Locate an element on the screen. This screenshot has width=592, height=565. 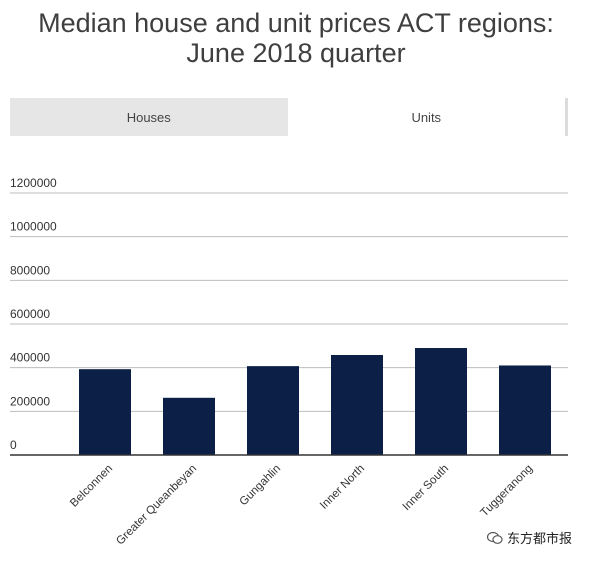
x-tick-label: Gungahlin is located at coordinates (261, 486).